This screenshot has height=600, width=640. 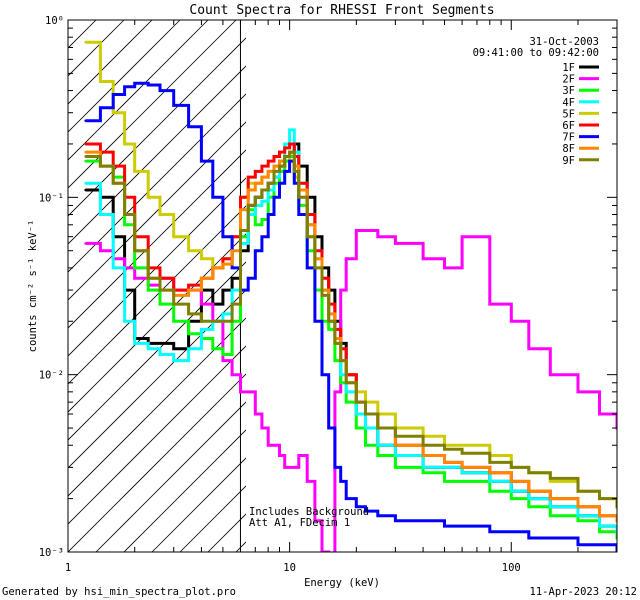 What do you see at coordinates (33, 286) in the screenshot?
I see `y-axis-label: counts cm⁻² s⁻¹ keV⁻¹` at bounding box center [33, 286].